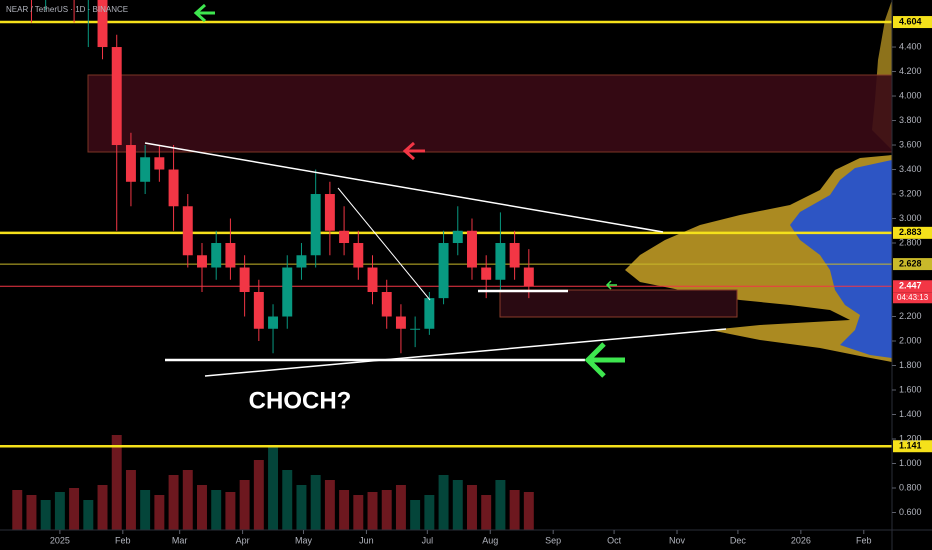  I want to click on chart-title: NEAR / TetherUS · 1D · BINANCE, so click(67, 9).